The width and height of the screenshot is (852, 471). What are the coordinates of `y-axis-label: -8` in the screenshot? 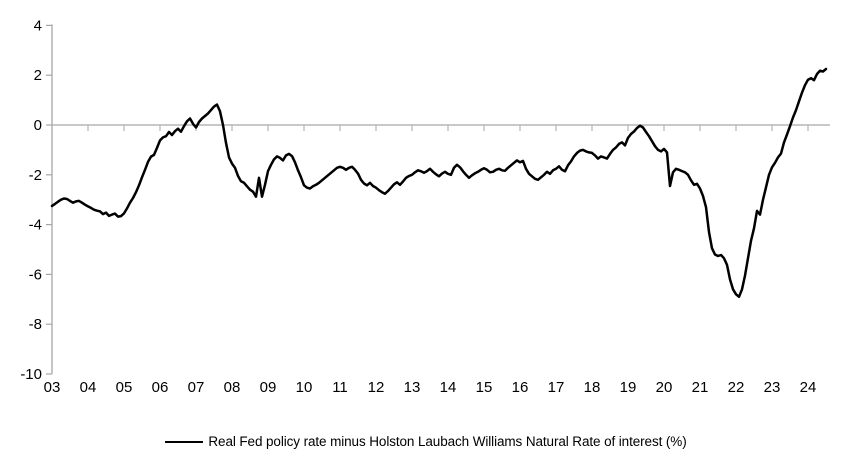 It's located at (35, 324).